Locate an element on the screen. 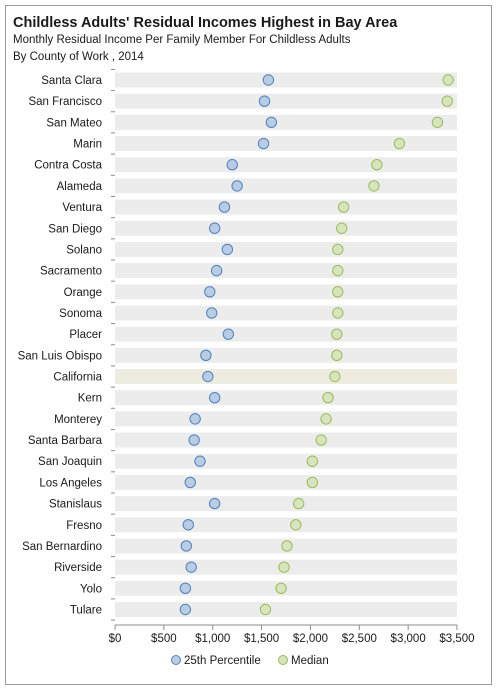  category-label: Santa Barbara is located at coordinates (65, 441).